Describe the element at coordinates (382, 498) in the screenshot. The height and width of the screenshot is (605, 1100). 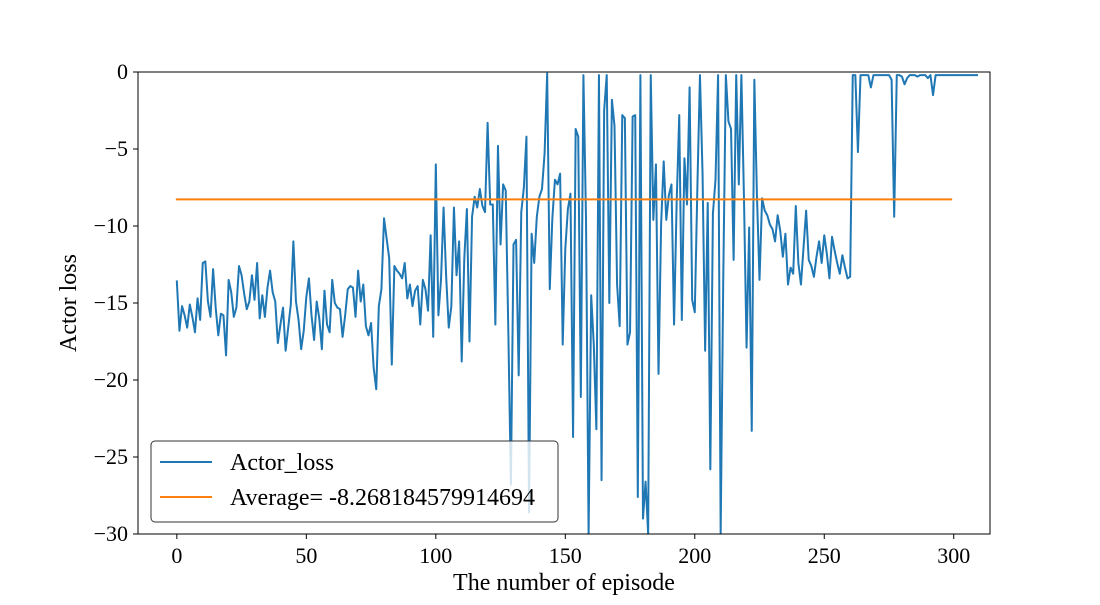
I see `legend-label-average: Average= -8.268184579914694` at that location.